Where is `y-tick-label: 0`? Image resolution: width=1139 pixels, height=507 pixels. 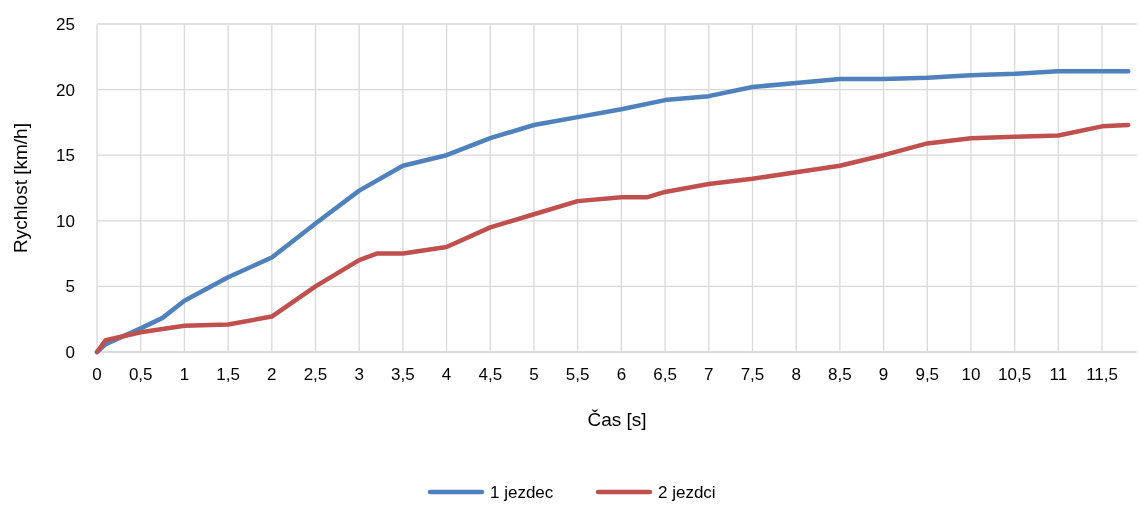 y-tick-label: 0 is located at coordinates (70, 352).